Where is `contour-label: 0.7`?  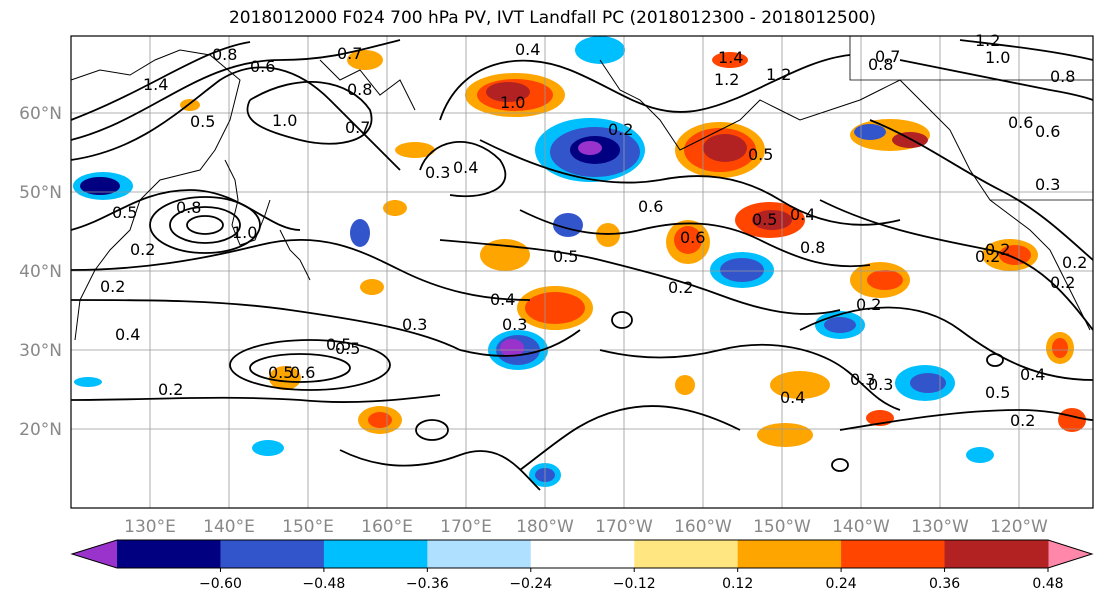 contour-label: 0.7 is located at coordinates (357, 127).